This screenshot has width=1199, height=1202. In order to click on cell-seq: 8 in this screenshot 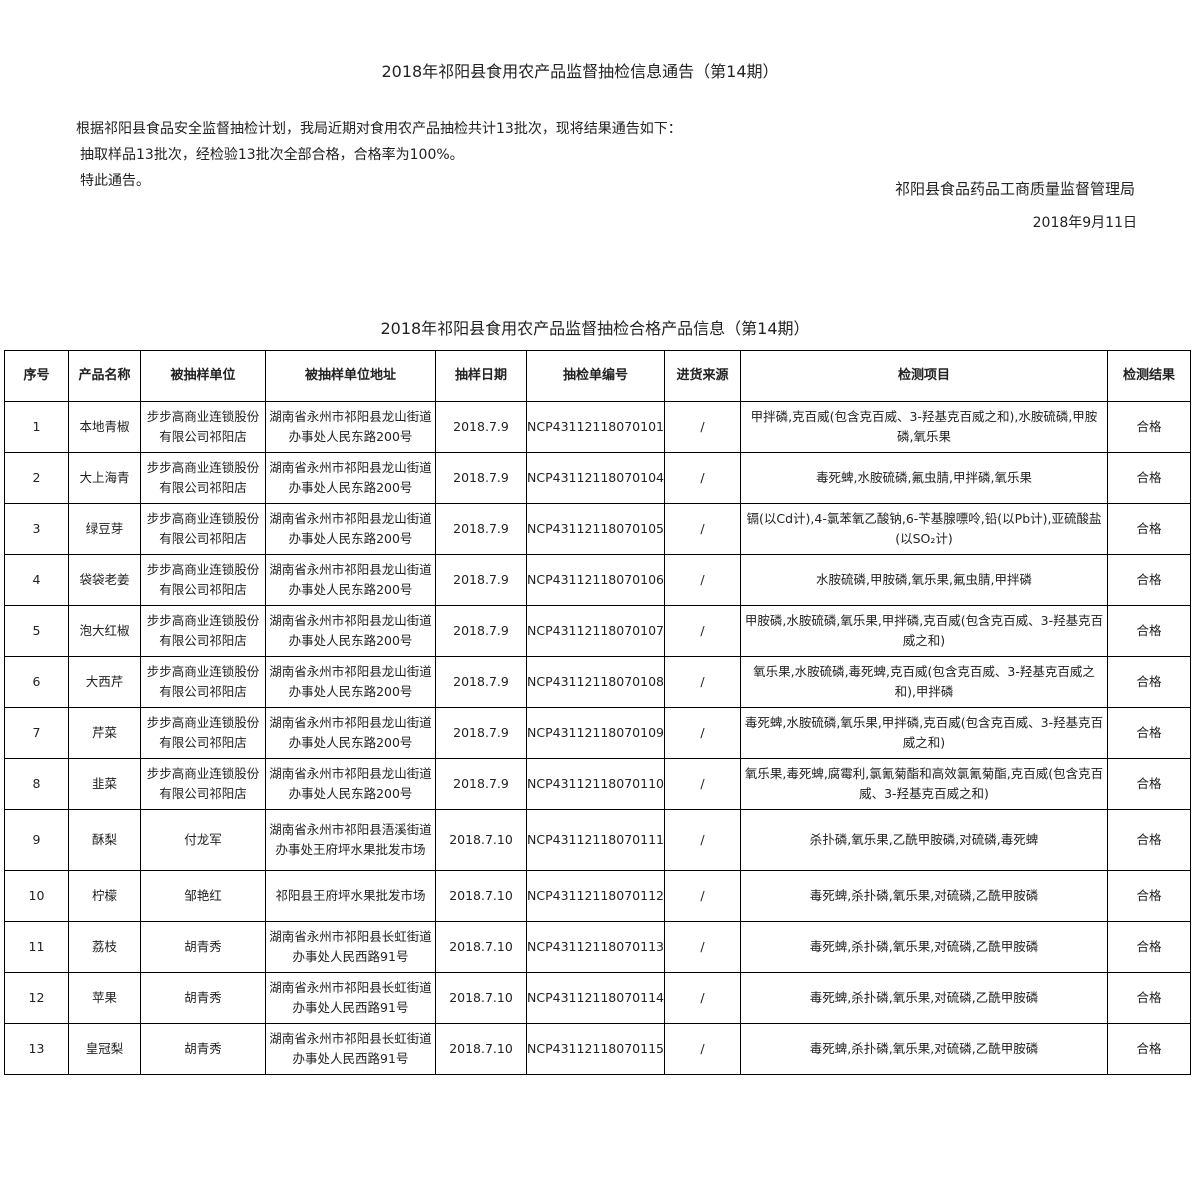, I will do `click(36, 784)`.